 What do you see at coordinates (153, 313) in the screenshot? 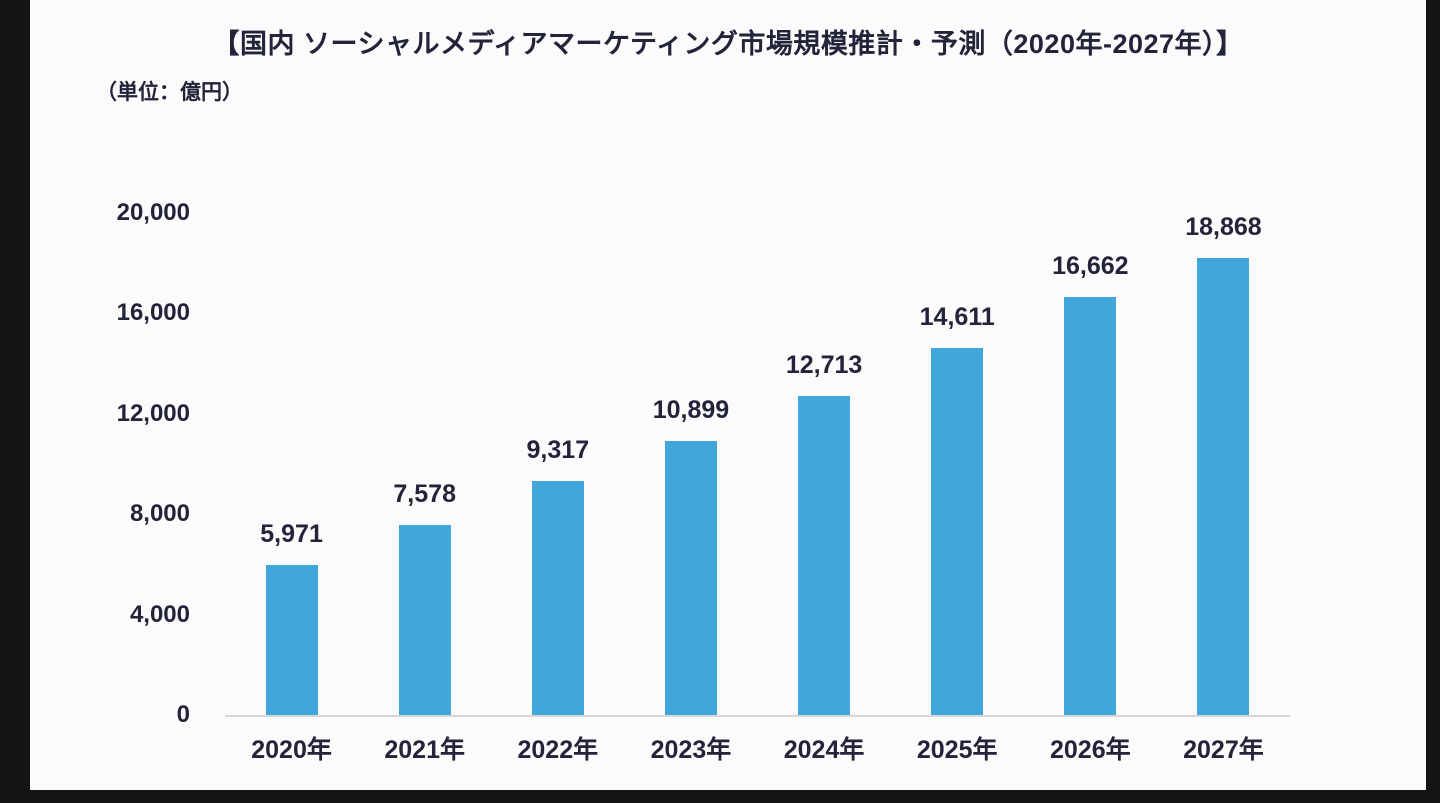
I see `y-tick-label: 16,000` at bounding box center [153, 313].